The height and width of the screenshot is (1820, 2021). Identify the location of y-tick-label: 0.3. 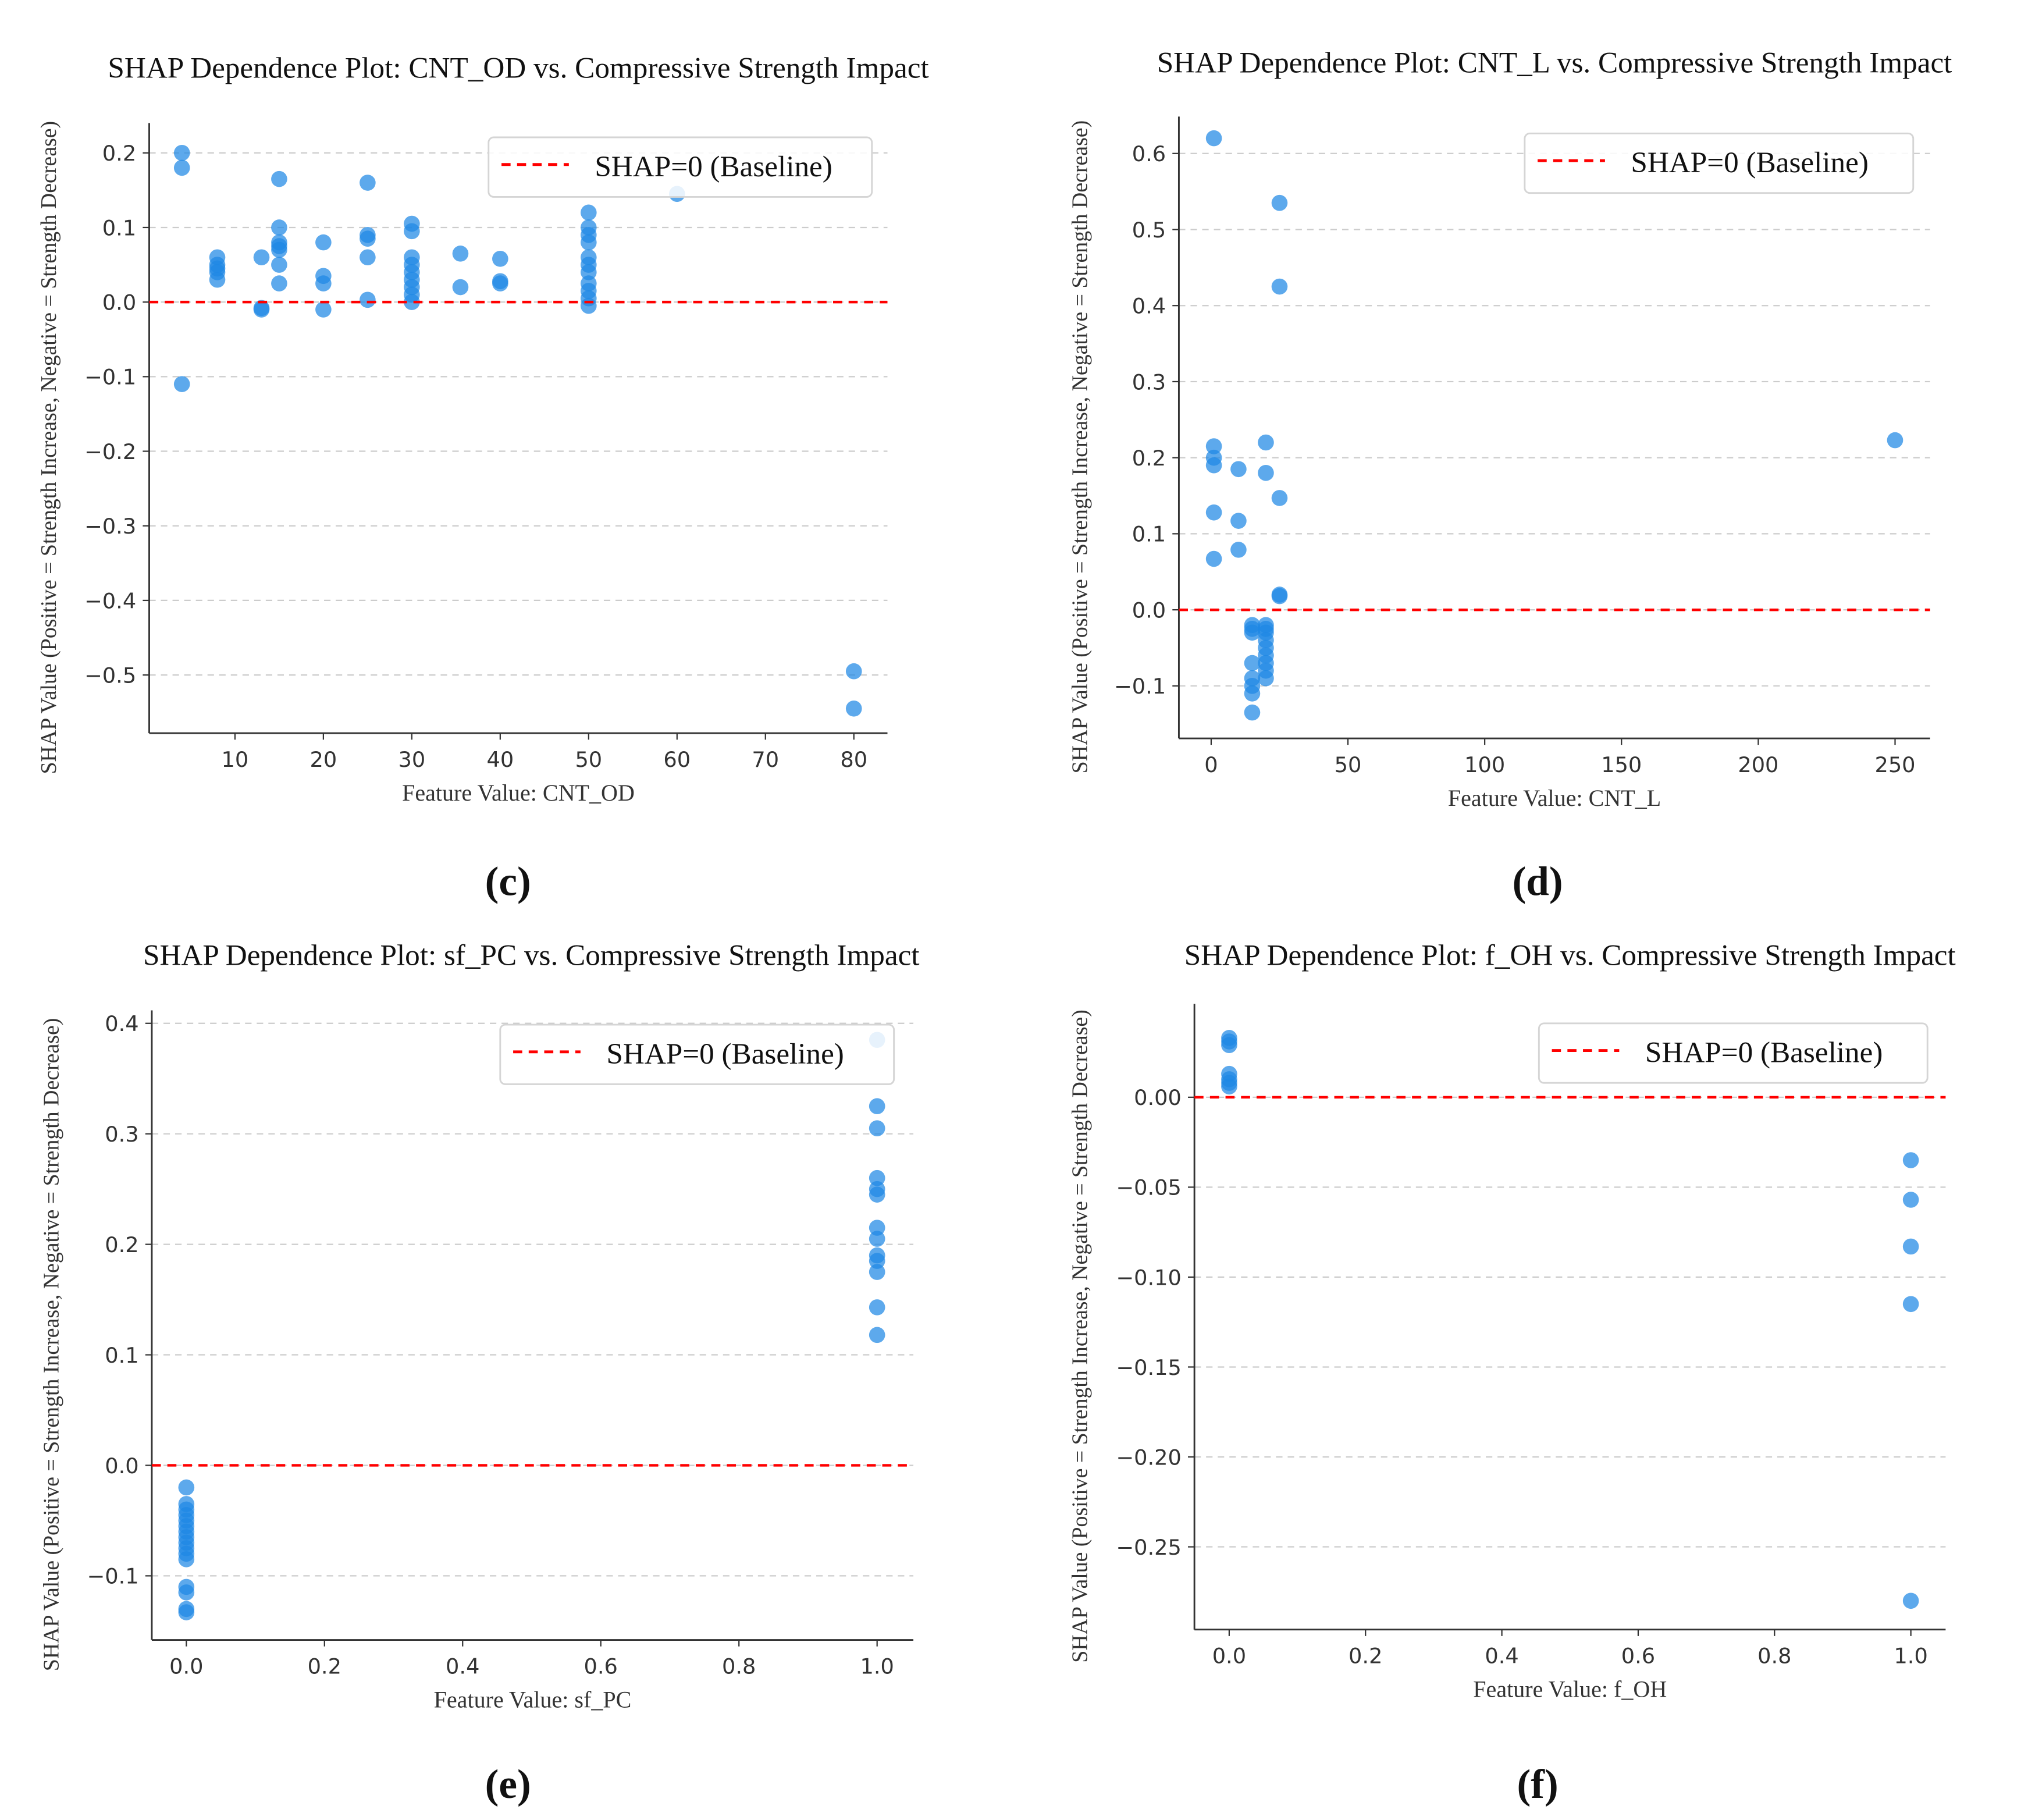
(121, 1134).